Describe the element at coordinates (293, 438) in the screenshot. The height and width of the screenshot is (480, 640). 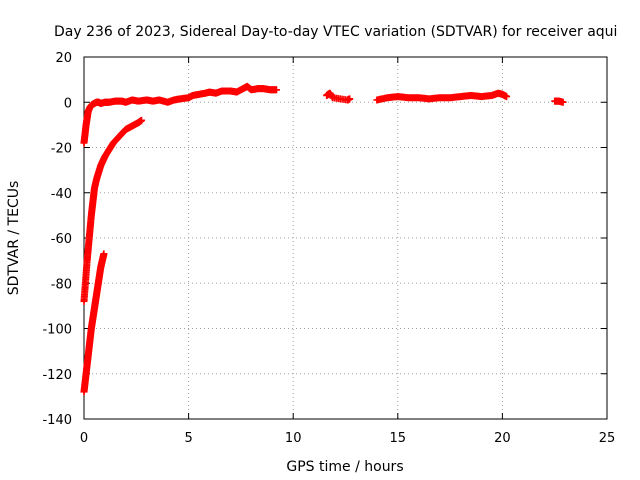
I see `x-tick-label: 10` at that location.